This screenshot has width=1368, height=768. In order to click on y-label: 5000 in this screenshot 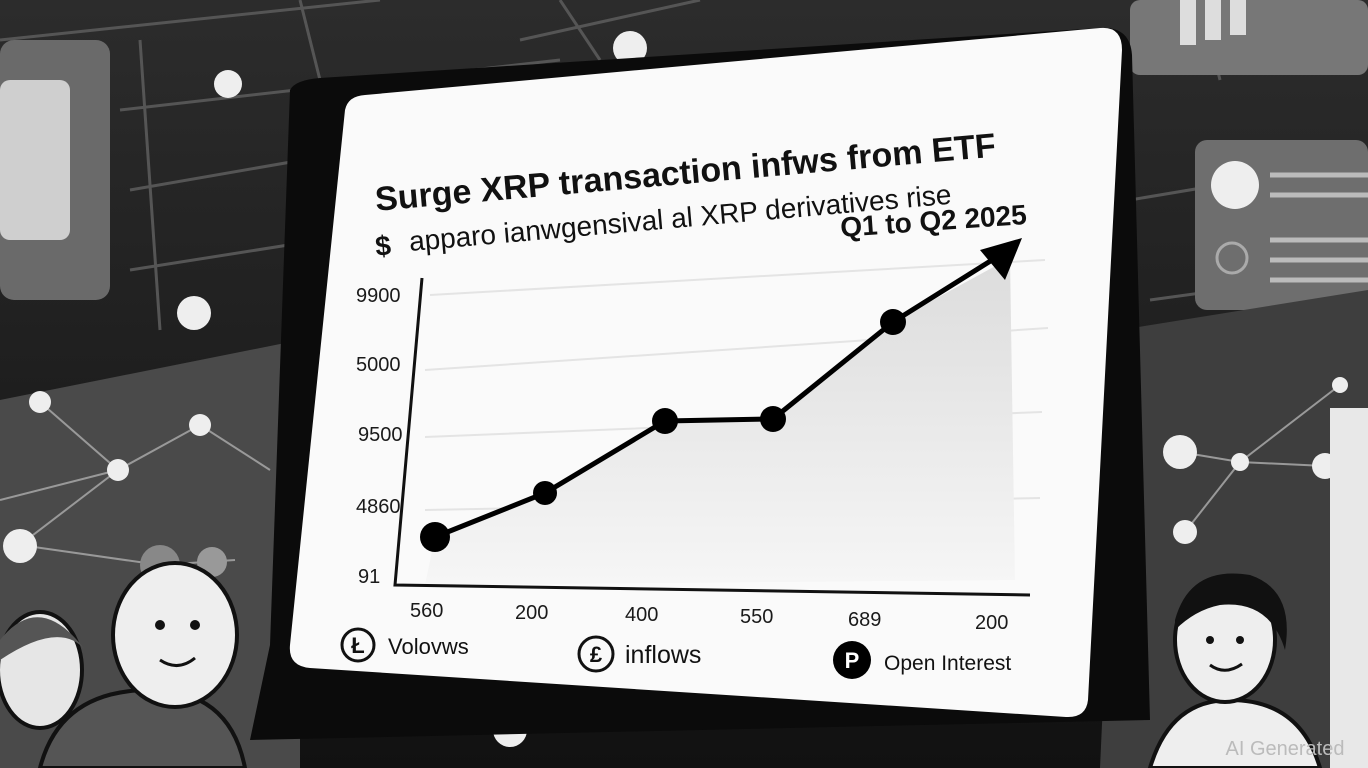, I will do `click(378, 365)`.